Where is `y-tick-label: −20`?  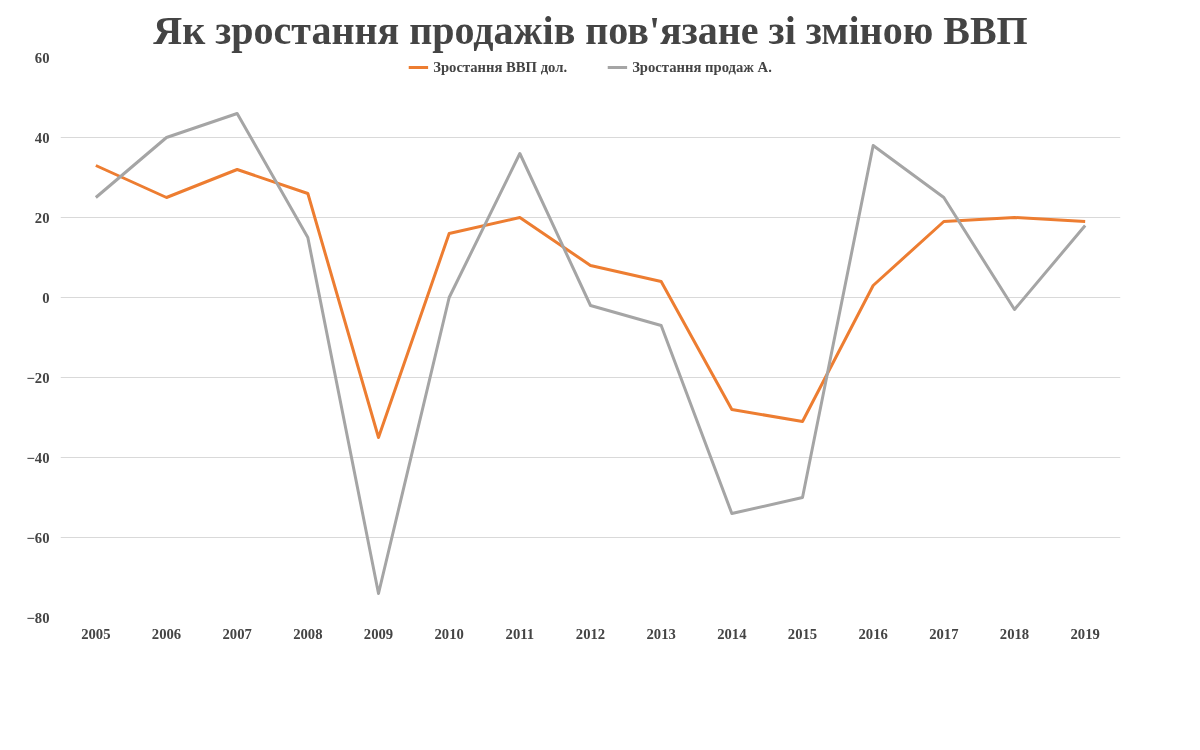
y-tick-label: −20 is located at coordinates (38, 377).